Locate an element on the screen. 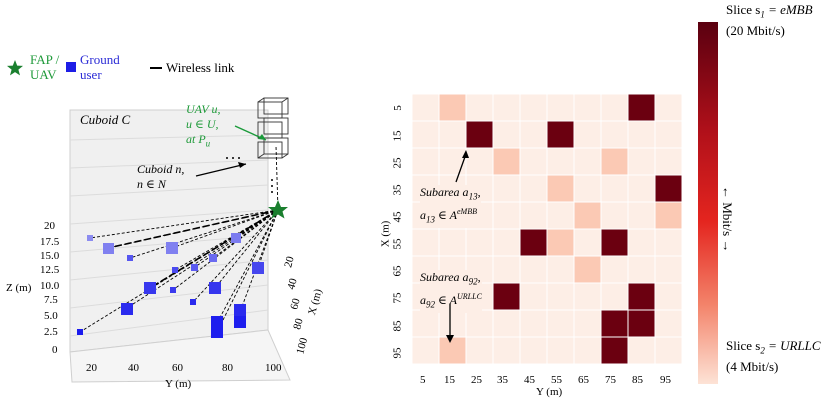 The height and width of the screenshot is (402, 830). a92-line1: Subarea a92, is located at coordinates (450, 278).